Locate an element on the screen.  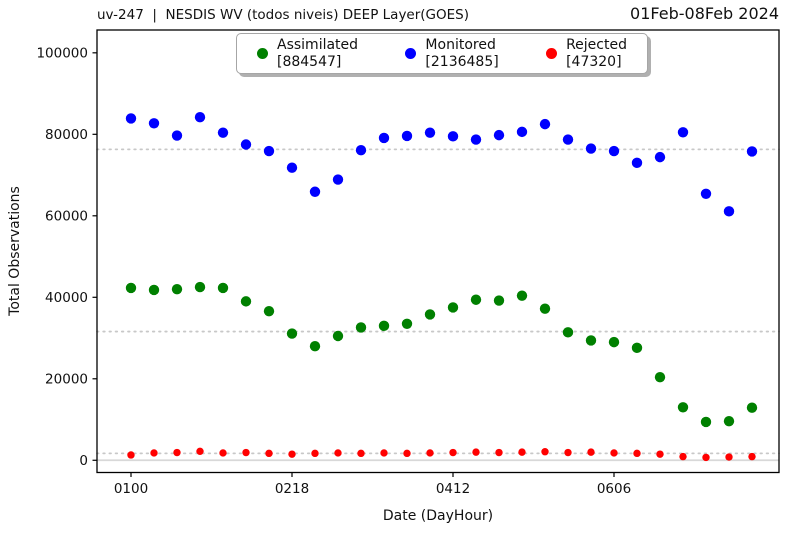
legend-entry-rejected: Rejected [47320] is located at coordinates (586, 53).